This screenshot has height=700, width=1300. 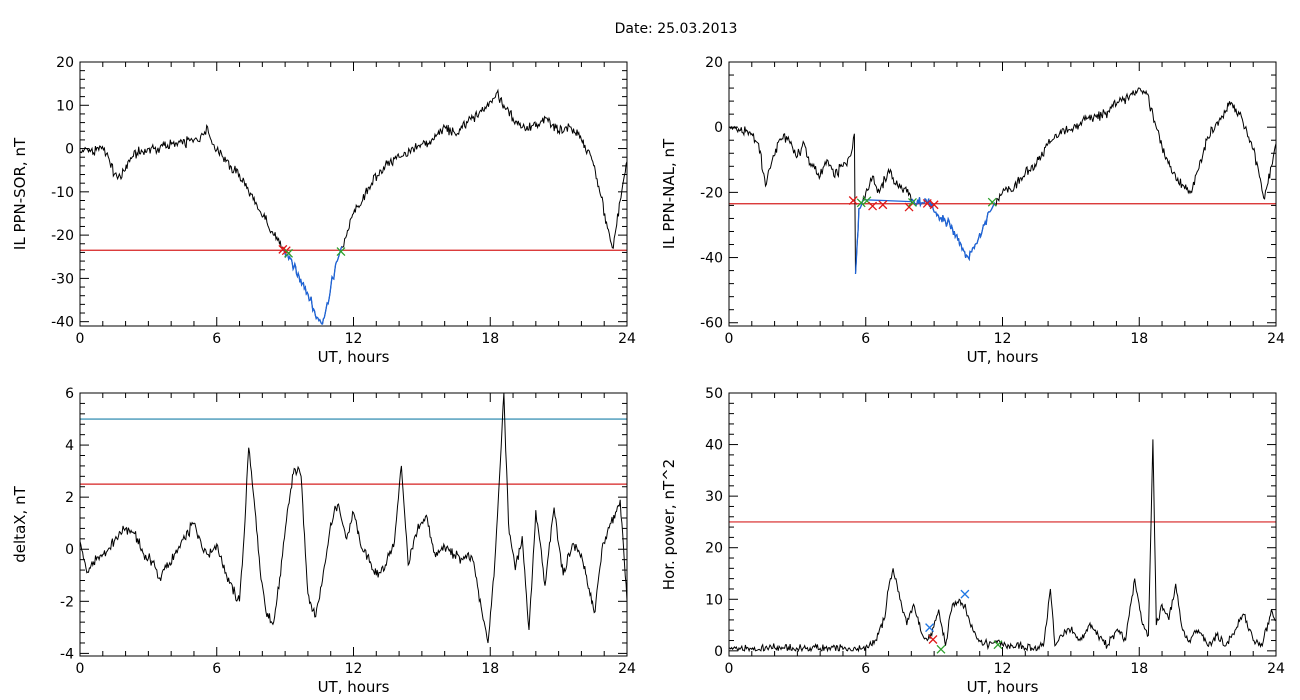 What do you see at coordinates (714, 394) in the screenshot?
I see `y-tick-label: 50` at bounding box center [714, 394].